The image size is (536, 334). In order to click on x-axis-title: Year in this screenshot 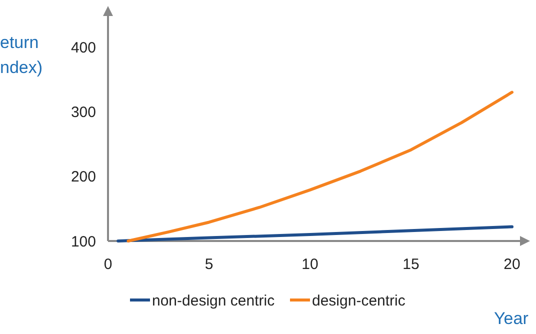, I will do `click(511, 318)`.